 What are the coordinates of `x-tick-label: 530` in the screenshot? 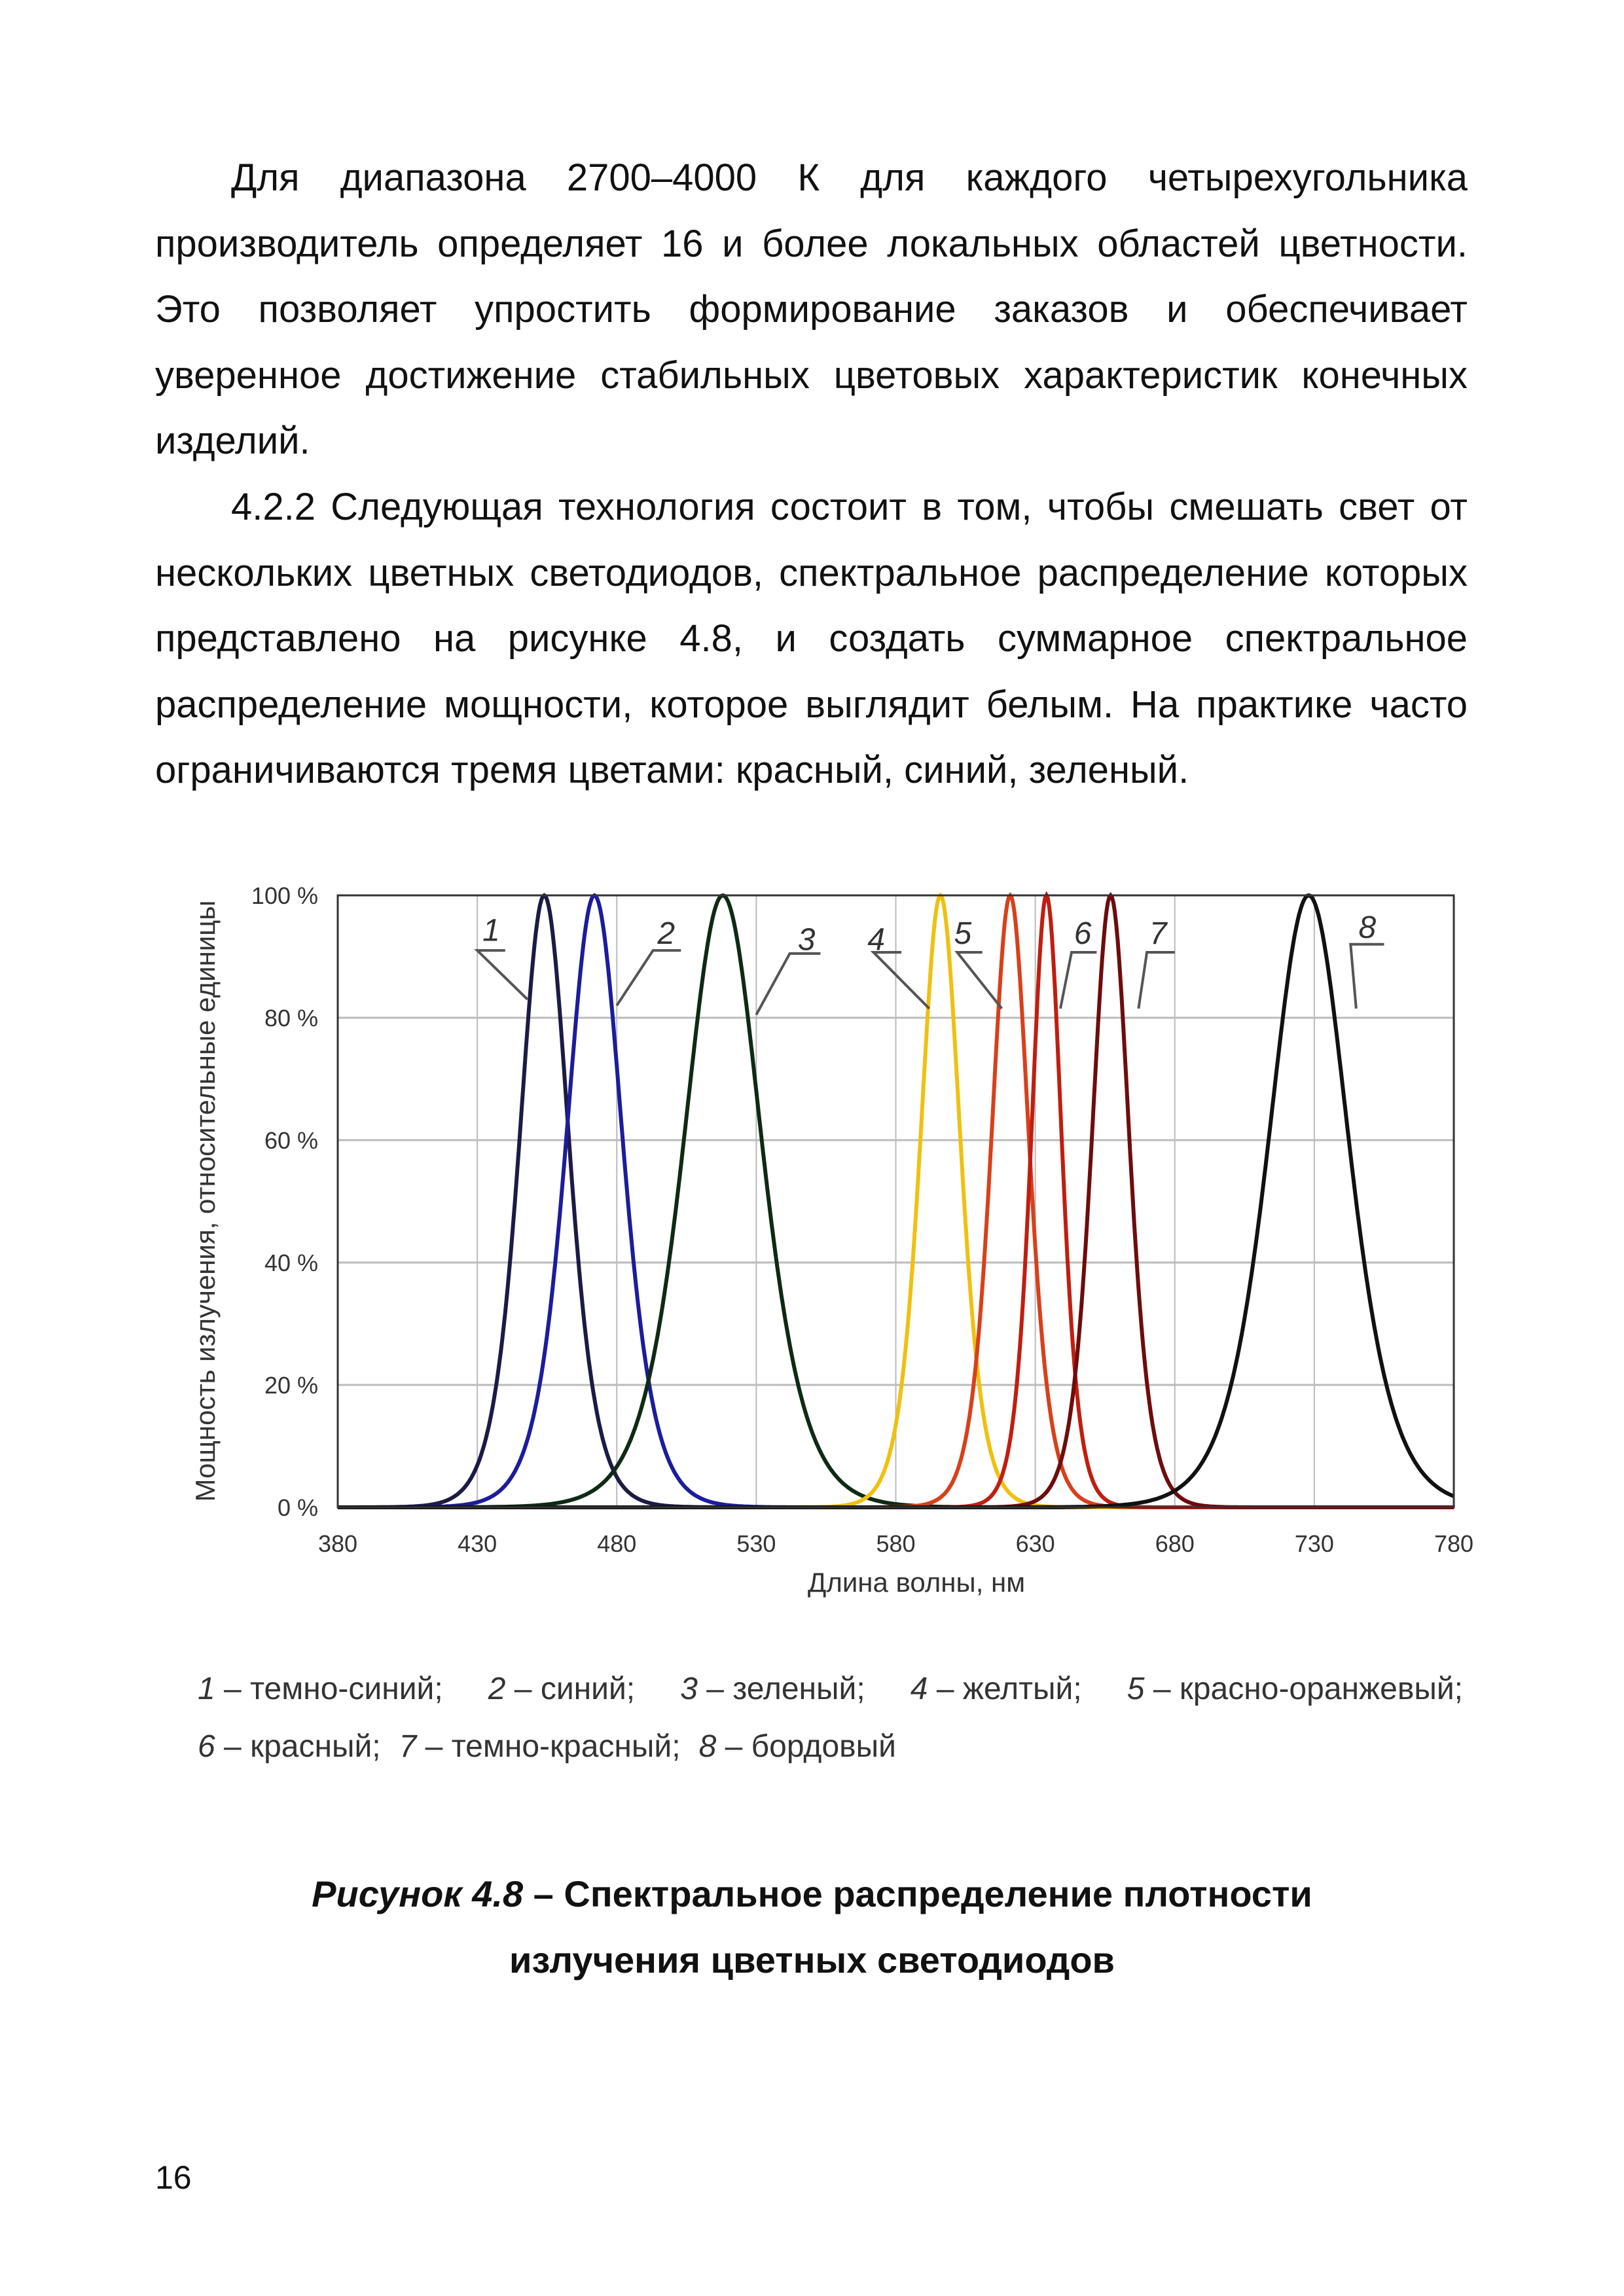 It's located at (756, 1543).